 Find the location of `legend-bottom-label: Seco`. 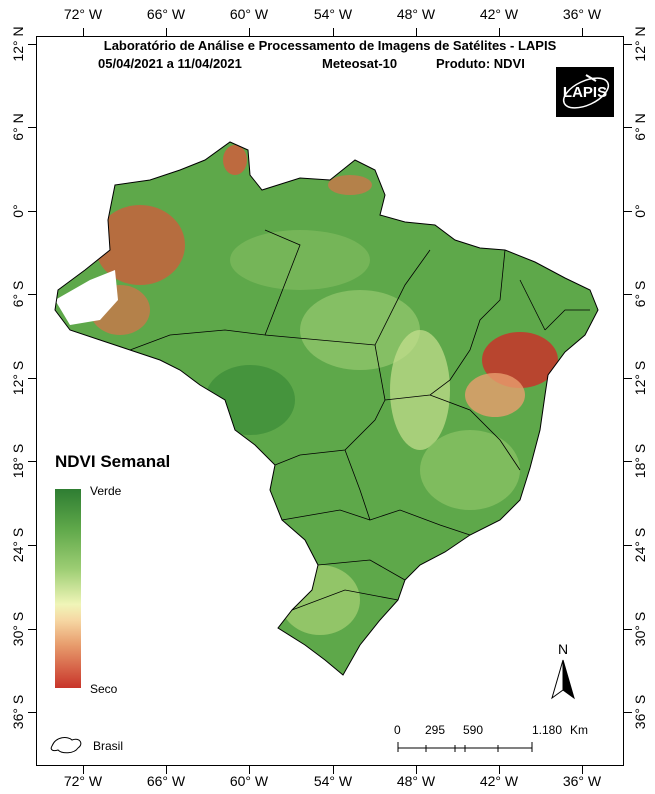

legend-bottom-label: Seco is located at coordinates (104, 689).